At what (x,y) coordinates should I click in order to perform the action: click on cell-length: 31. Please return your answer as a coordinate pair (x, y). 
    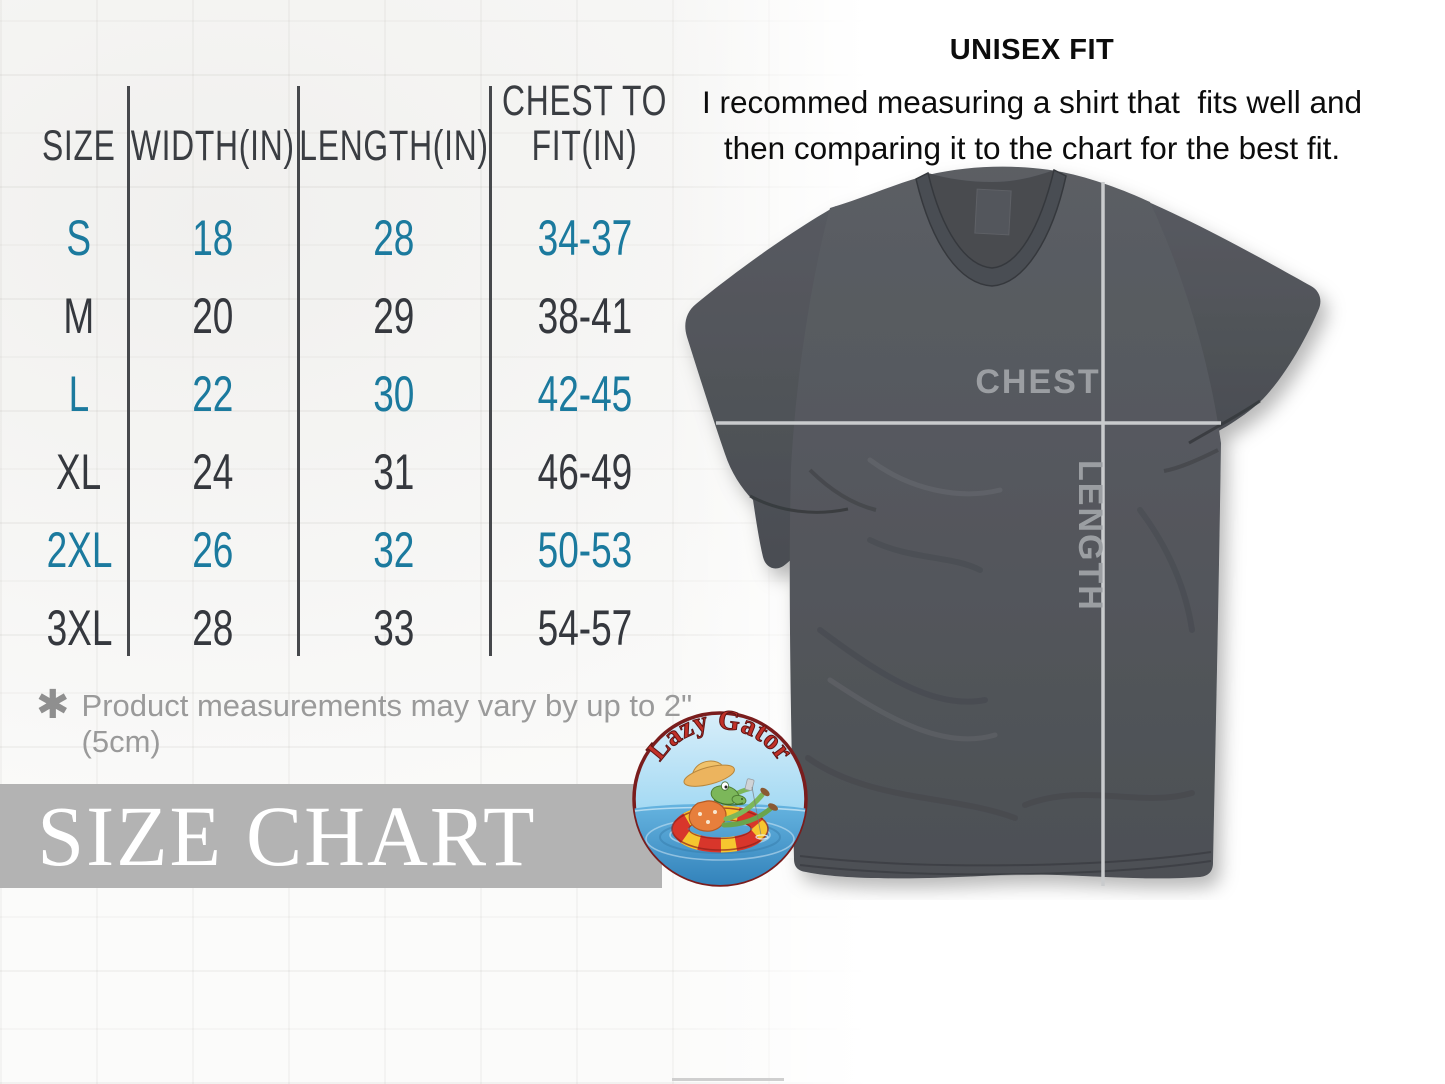
    Looking at the image, I should click on (394, 472).